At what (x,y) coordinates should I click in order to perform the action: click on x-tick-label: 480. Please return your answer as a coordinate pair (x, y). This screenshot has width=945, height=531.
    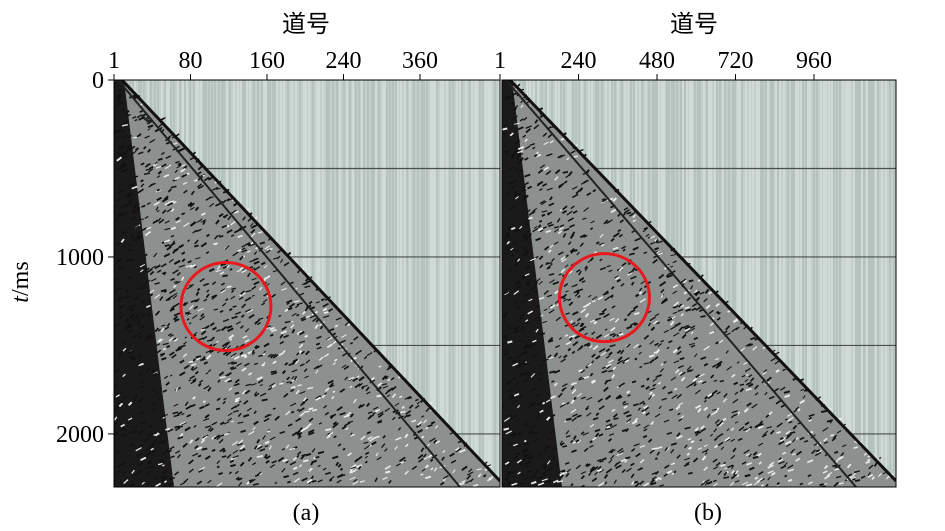
    Looking at the image, I should click on (657, 61).